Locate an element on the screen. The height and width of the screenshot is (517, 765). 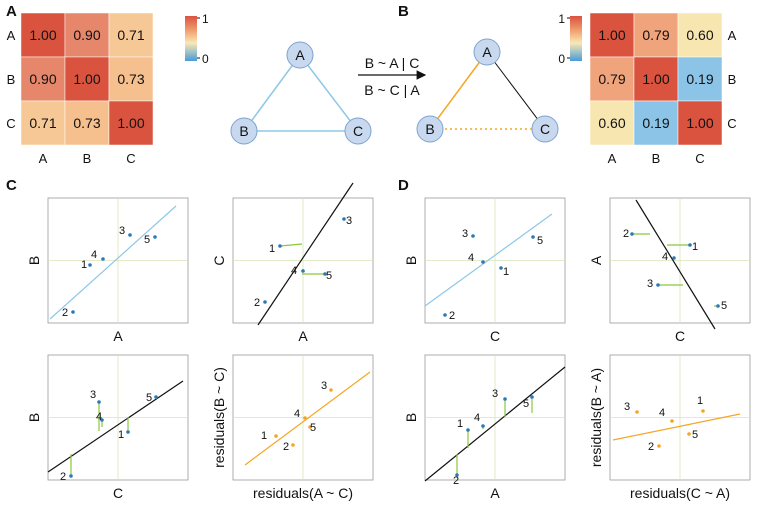
matrix-b-row-label: B is located at coordinates (732, 79).